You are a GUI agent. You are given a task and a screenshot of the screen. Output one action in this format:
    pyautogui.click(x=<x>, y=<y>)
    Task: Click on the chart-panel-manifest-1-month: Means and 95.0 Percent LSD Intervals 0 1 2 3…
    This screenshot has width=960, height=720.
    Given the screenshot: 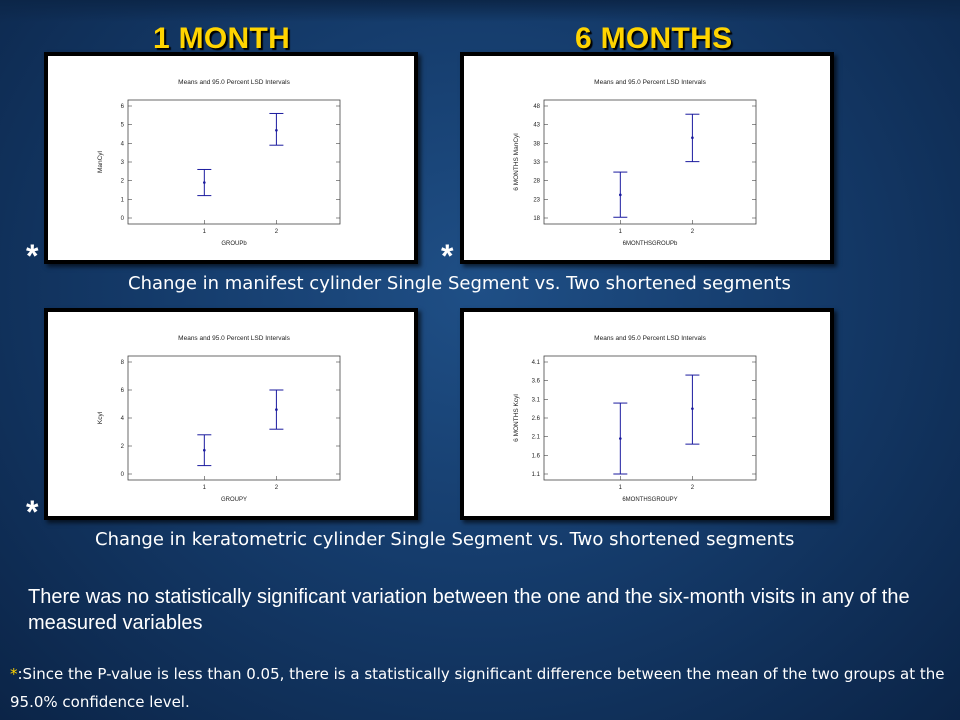 What is the action you would take?
    pyautogui.click(x=231, y=158)
    